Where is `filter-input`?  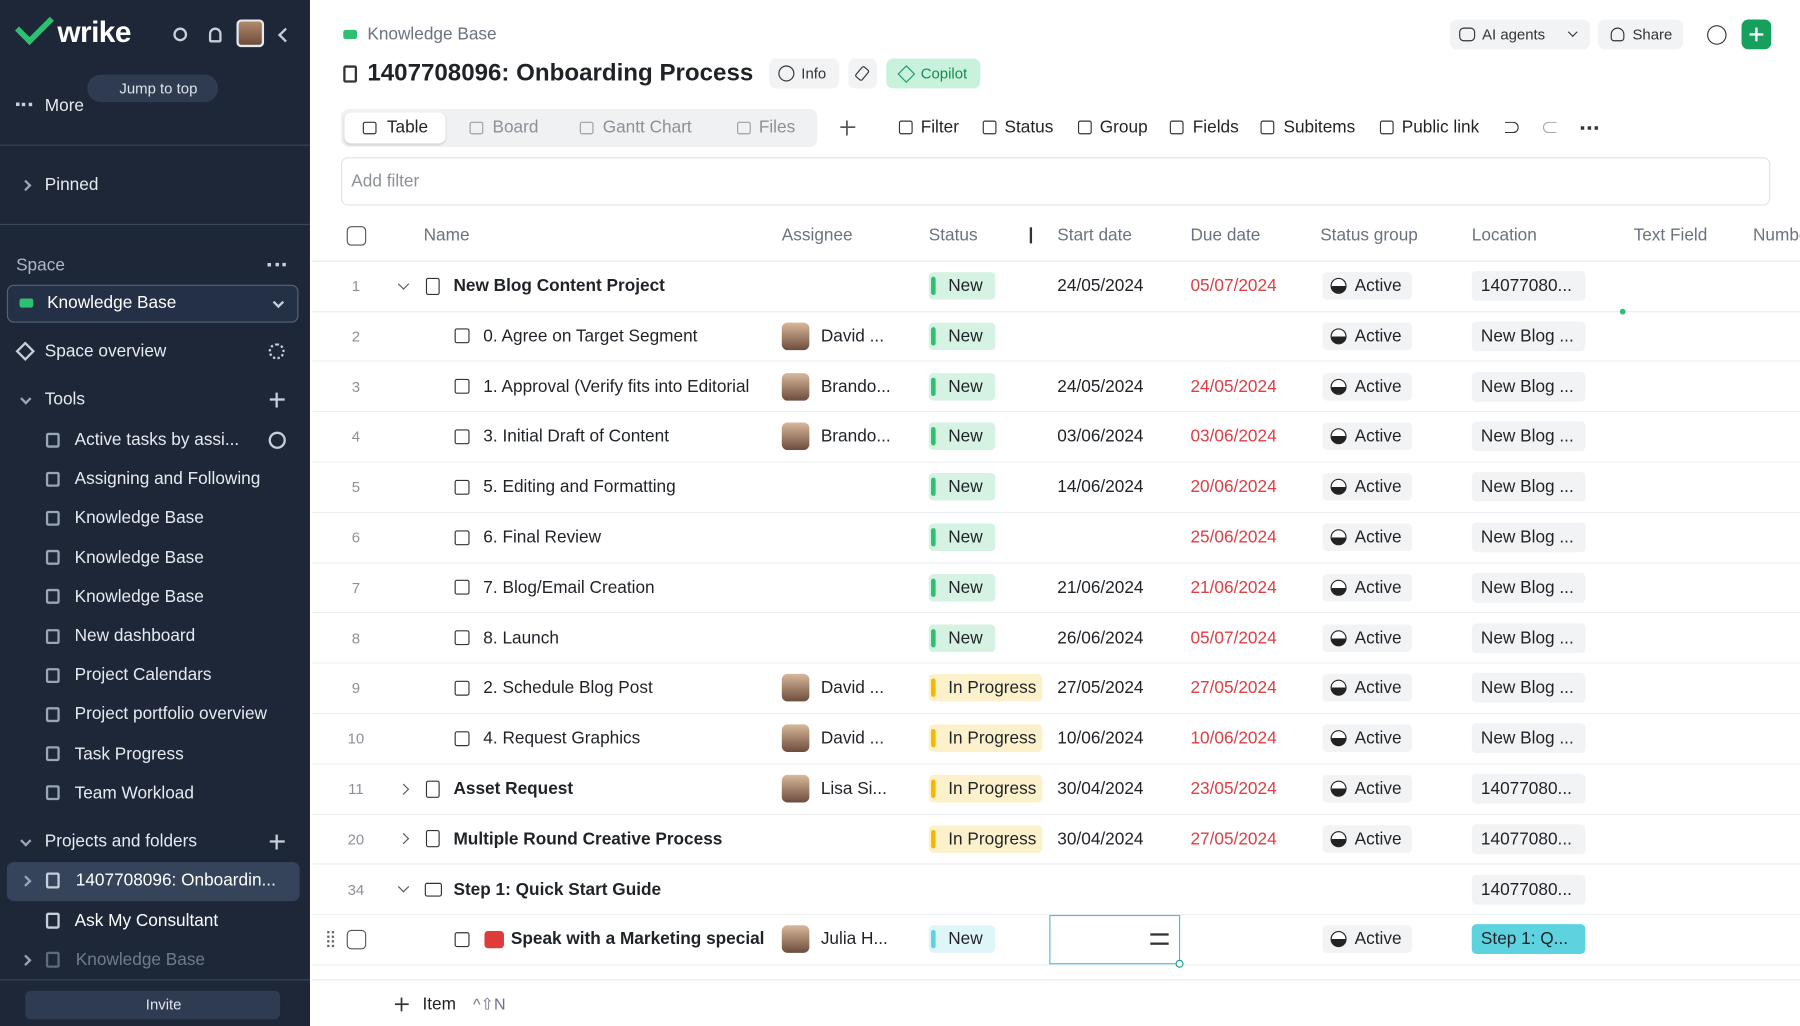
filter-input is located at coordinates (1055, 181).